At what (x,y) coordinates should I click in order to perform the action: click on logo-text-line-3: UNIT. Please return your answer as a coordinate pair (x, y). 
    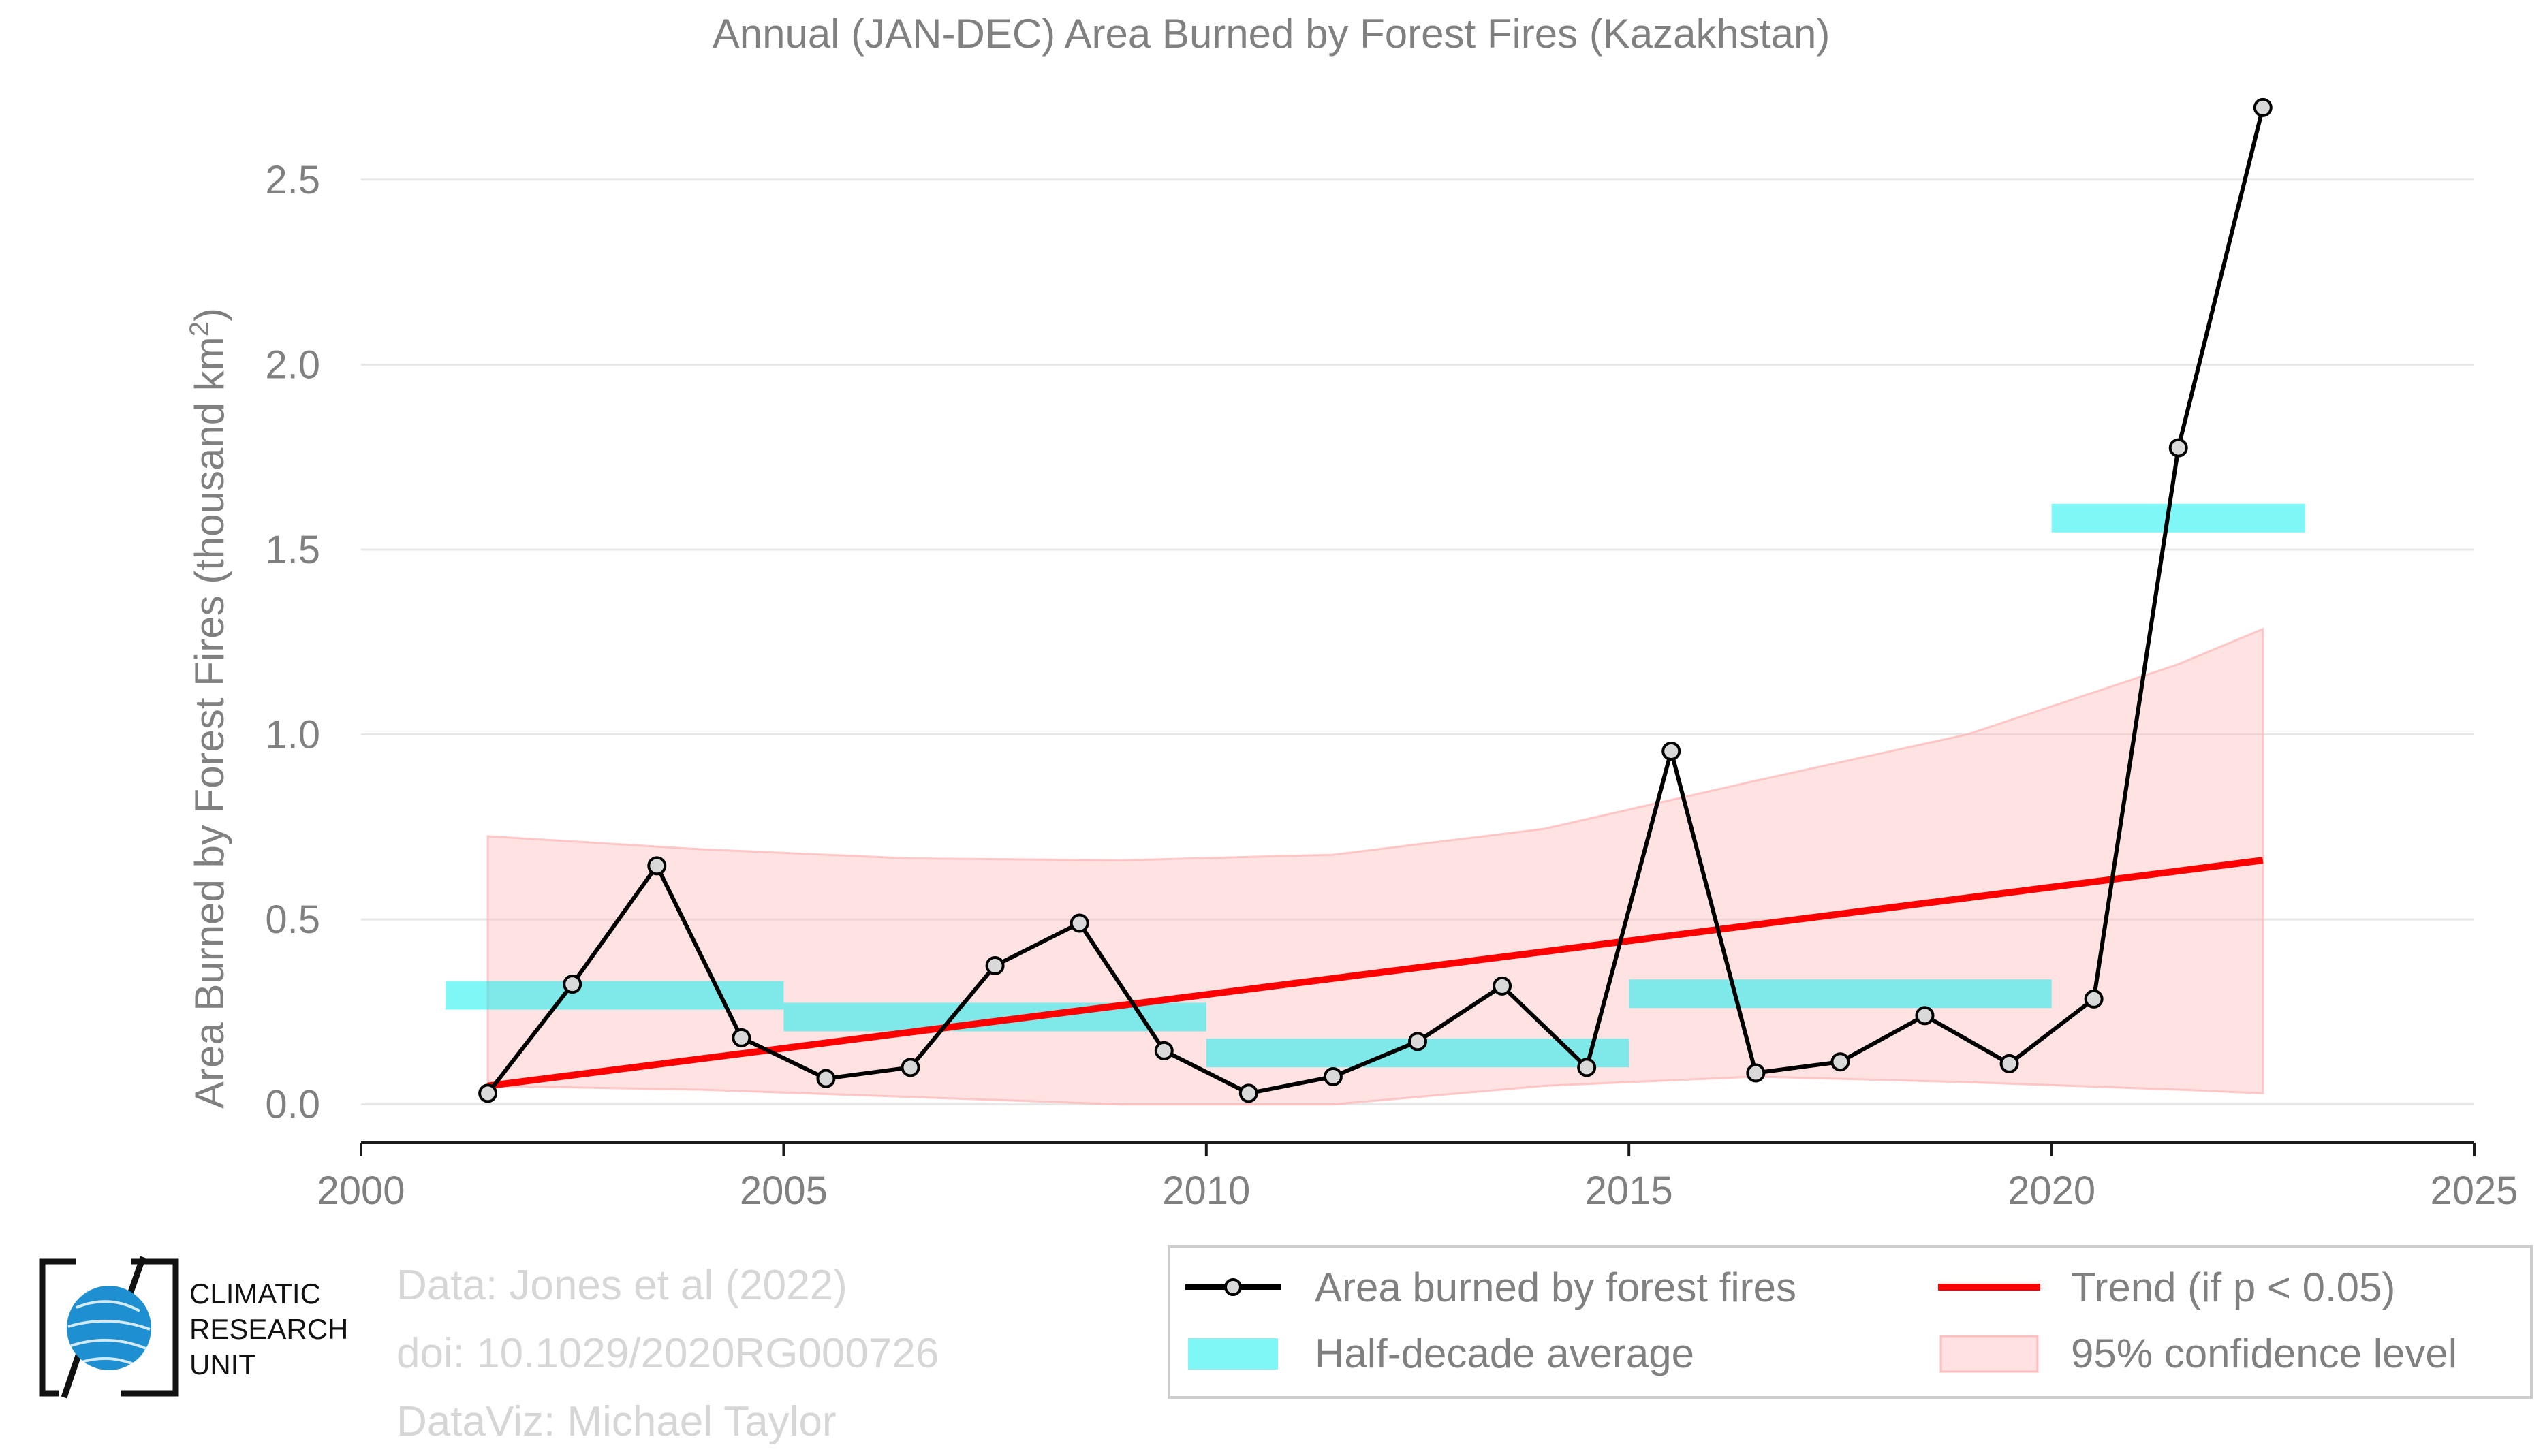
    Looking at the image, I should click on (222, 1364).